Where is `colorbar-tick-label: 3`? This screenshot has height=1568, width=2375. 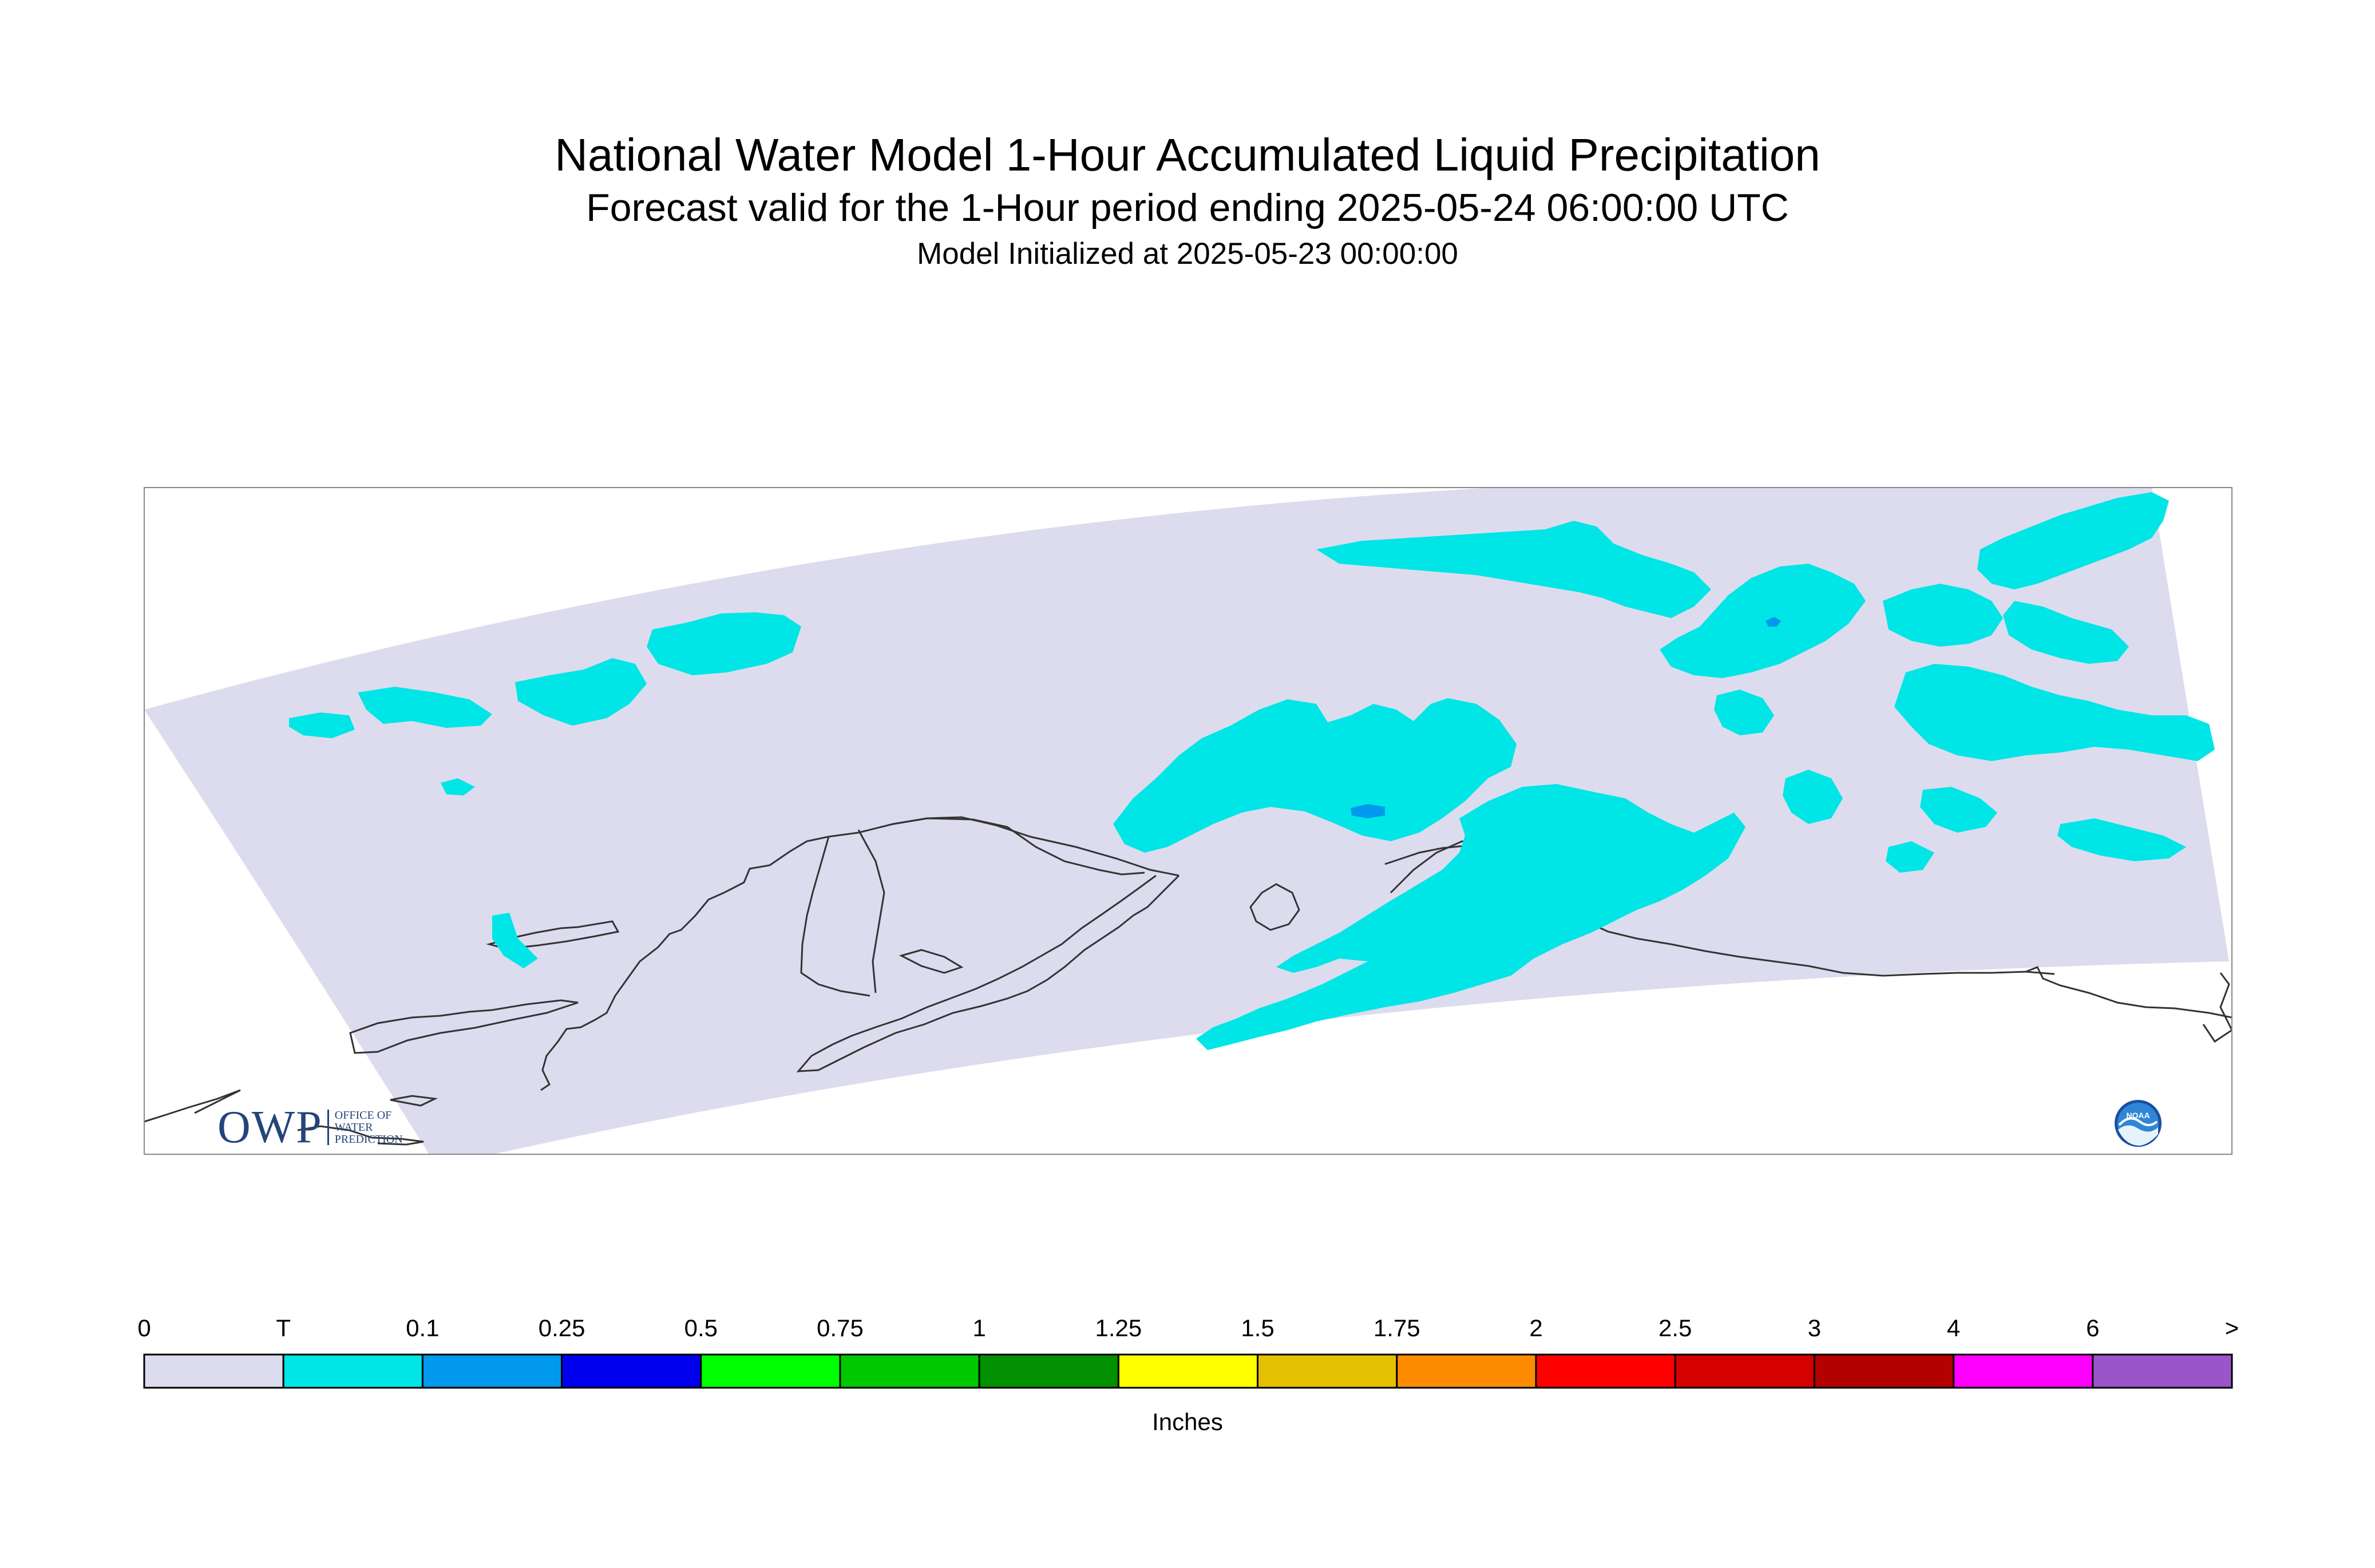
colorbar-tick-label: 3 is located at coordinates (1815, 1327).